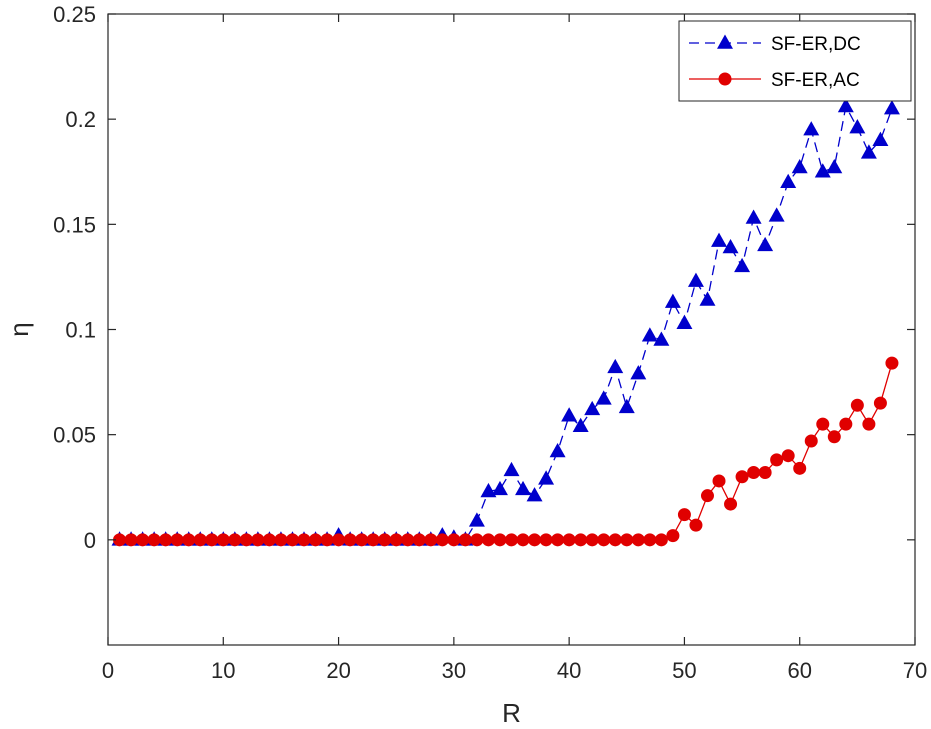  I want to click on legend-label-2: SF-ER,AC, so click(815, 80).